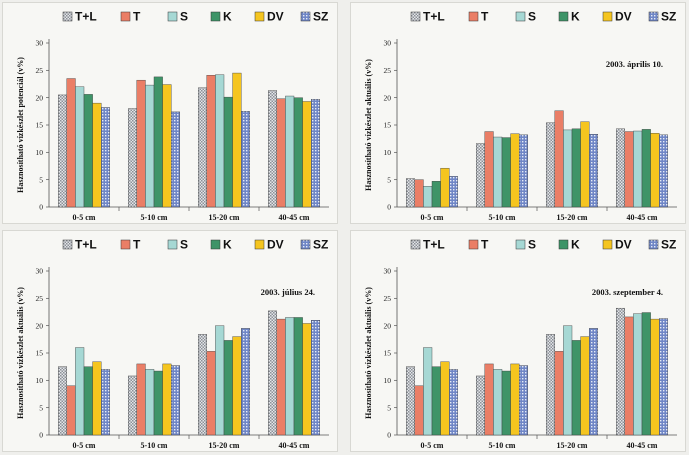  Describe the element at coordinates (634, 64) in the screenshot. I see `date-label: 2003. április 10.` at that location.